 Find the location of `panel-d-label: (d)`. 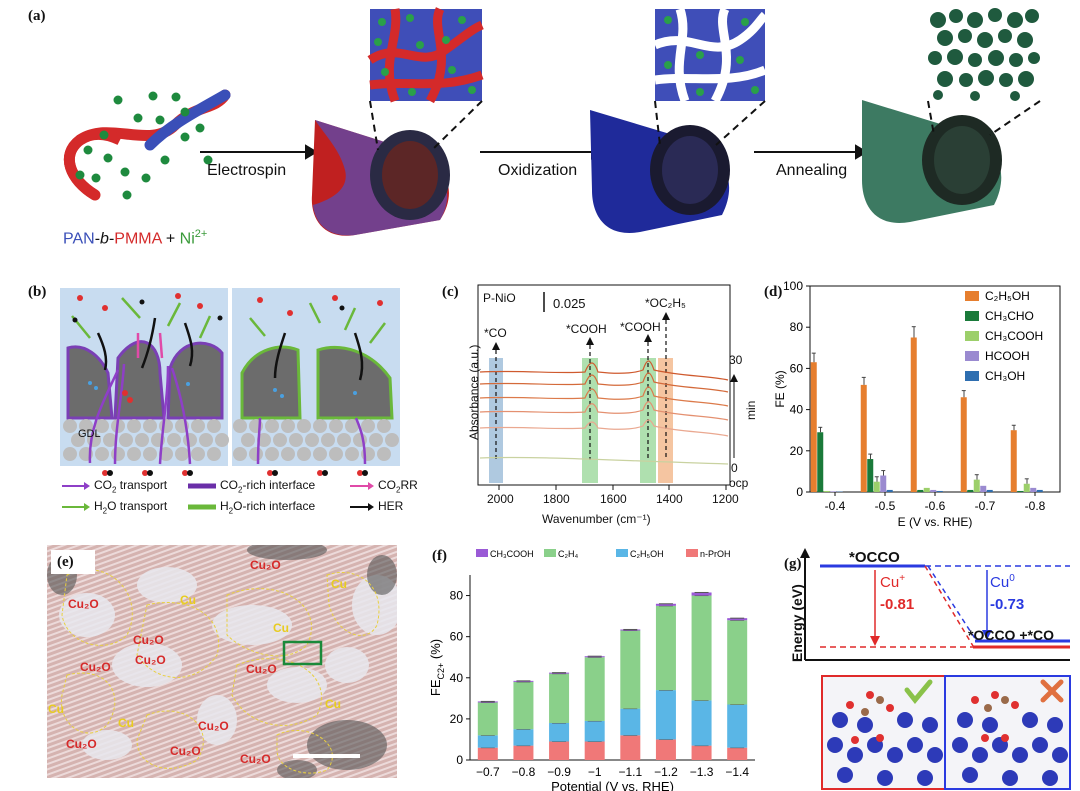

panel-d-label: (d) is located at coordinates (773, 292).